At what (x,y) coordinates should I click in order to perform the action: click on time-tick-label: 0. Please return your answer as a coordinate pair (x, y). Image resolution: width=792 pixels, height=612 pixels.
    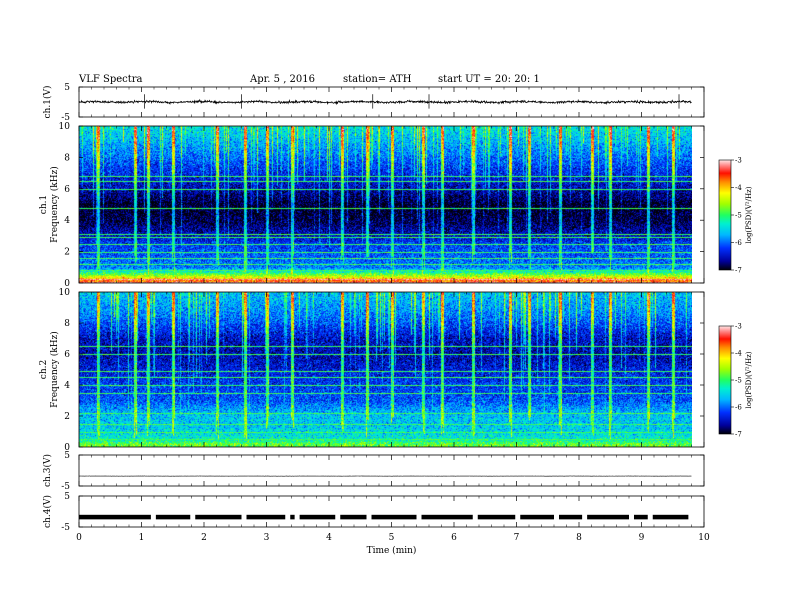
    Looking at the image, I should click on (79, 538).